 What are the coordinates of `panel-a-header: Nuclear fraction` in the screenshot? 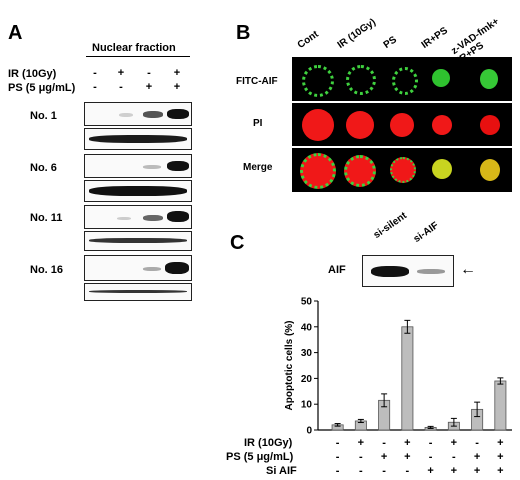 It's located at (134, 48).